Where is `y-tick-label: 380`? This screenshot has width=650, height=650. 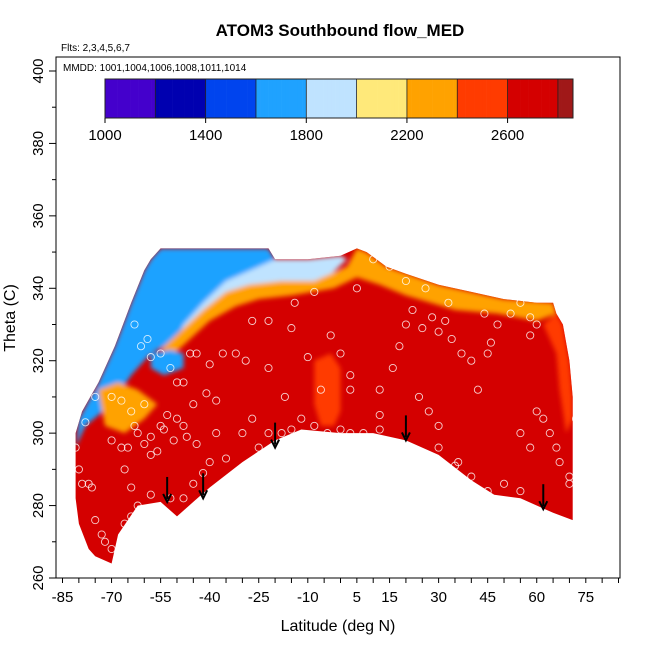 y-tick-label: 380 is located at coordinates (38, 143).